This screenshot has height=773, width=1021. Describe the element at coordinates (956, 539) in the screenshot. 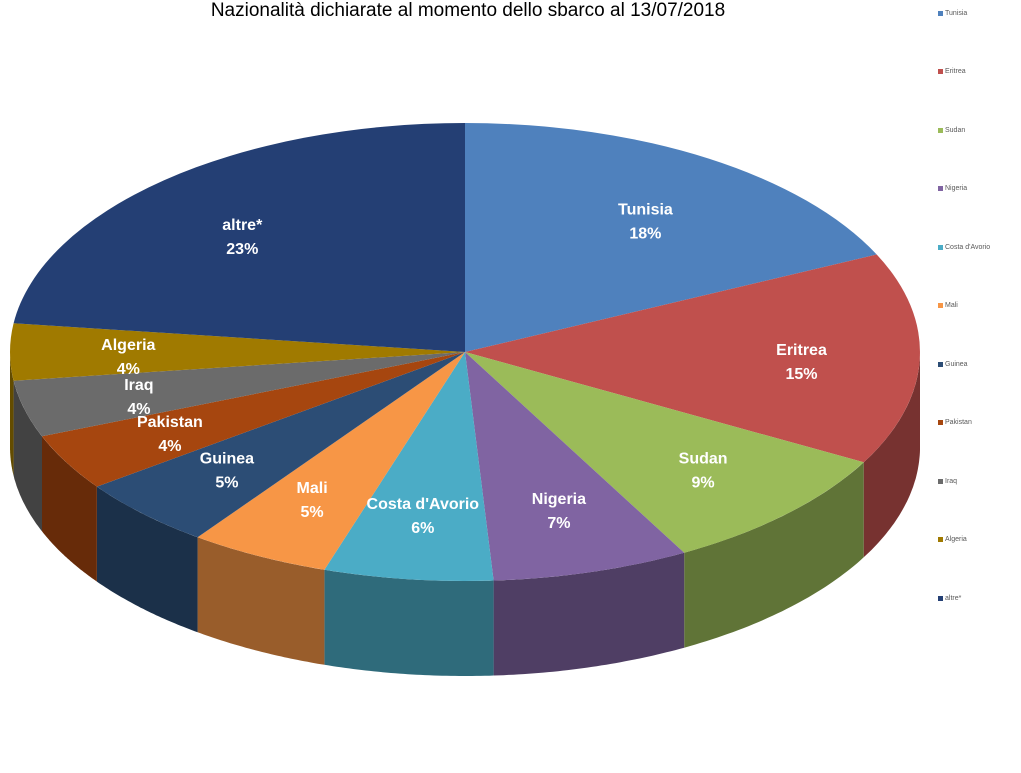

I see `legend-label: Algeria` at that location.